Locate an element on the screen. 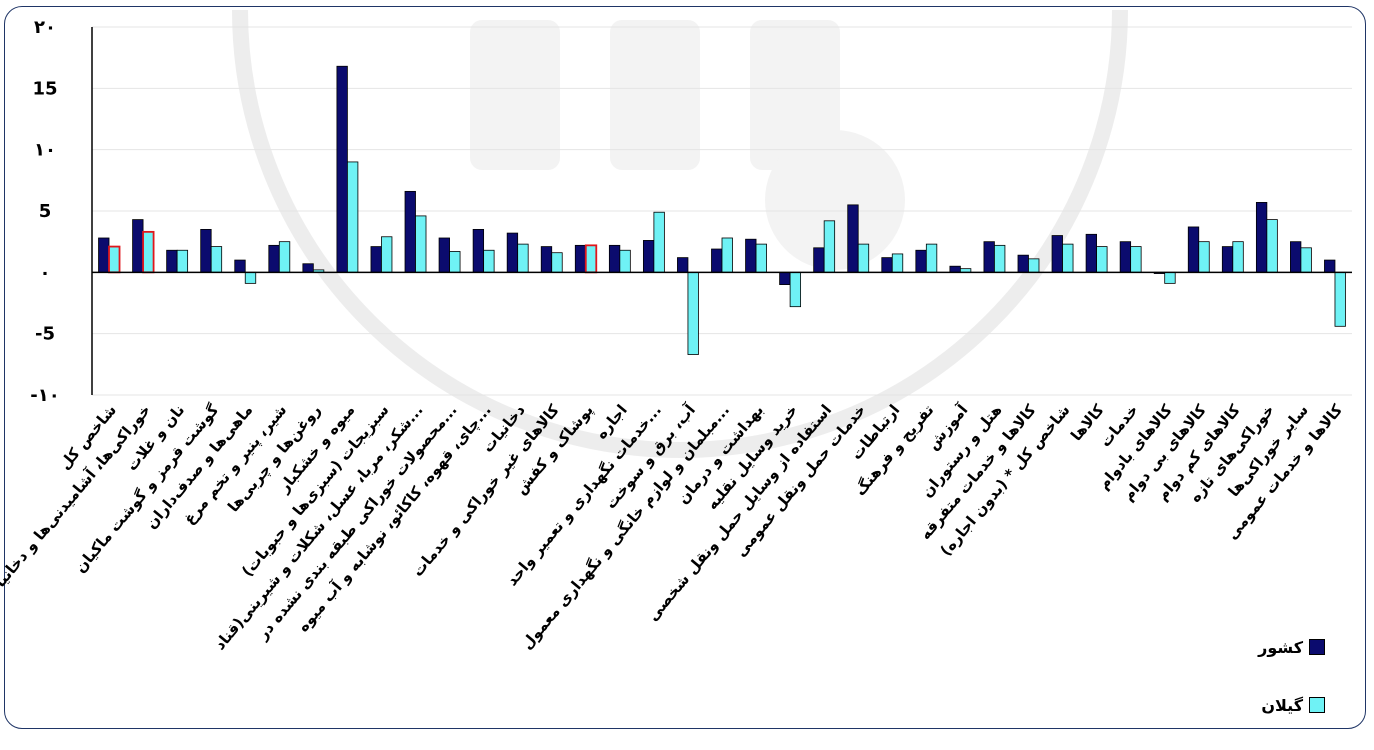 The height and width of the screenshot is (750, 1374). legend-swatch-gilan is located at coordinates (1317, 705).